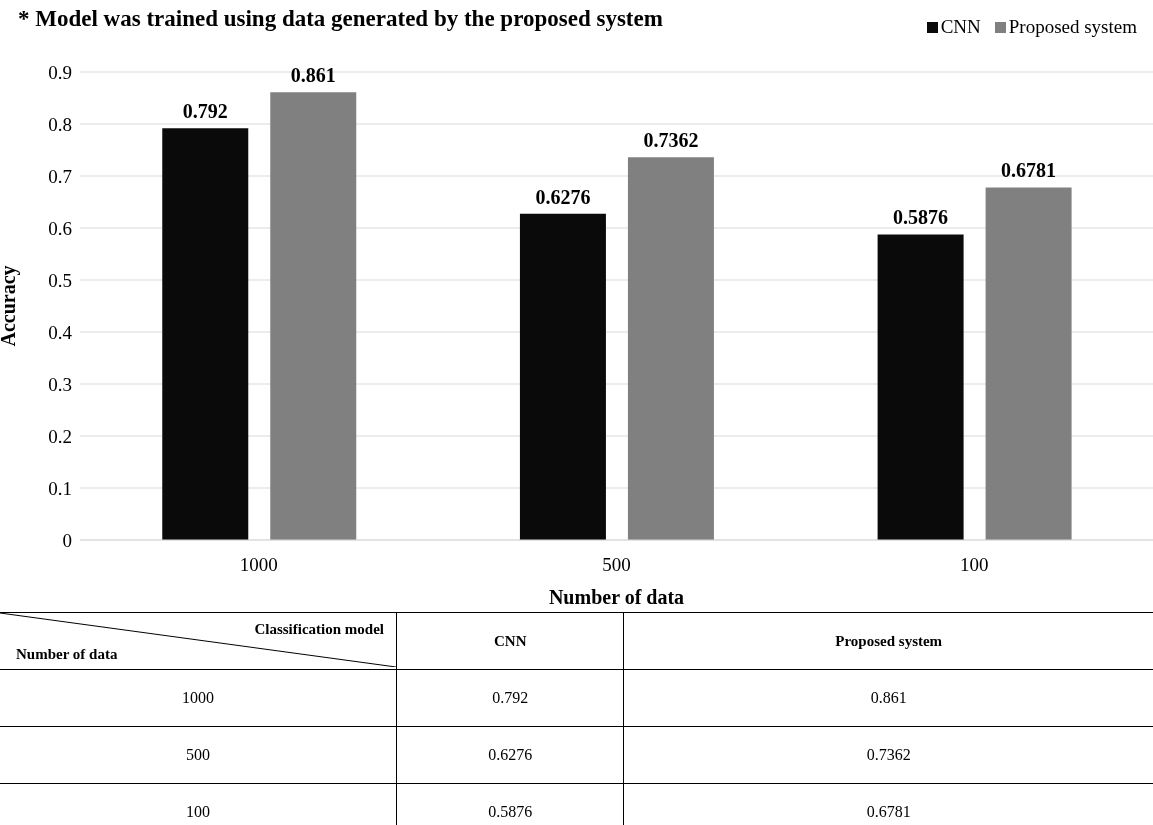  I want to click on text: Number of data, so click(67, 654).